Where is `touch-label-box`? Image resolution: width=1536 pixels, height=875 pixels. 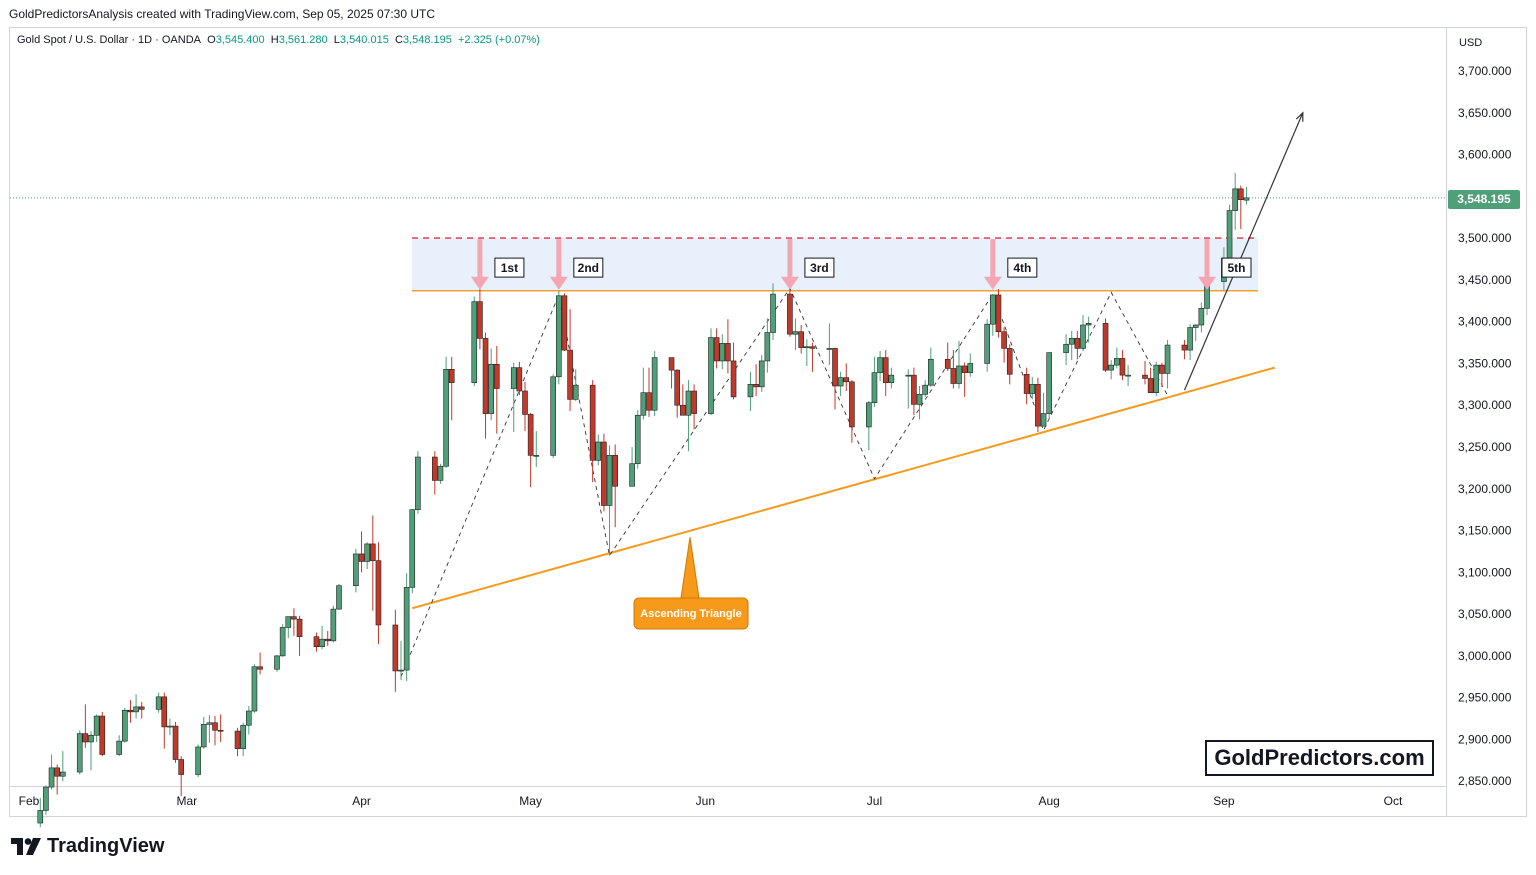
touch-label-box is located at coordinates (509, 267).